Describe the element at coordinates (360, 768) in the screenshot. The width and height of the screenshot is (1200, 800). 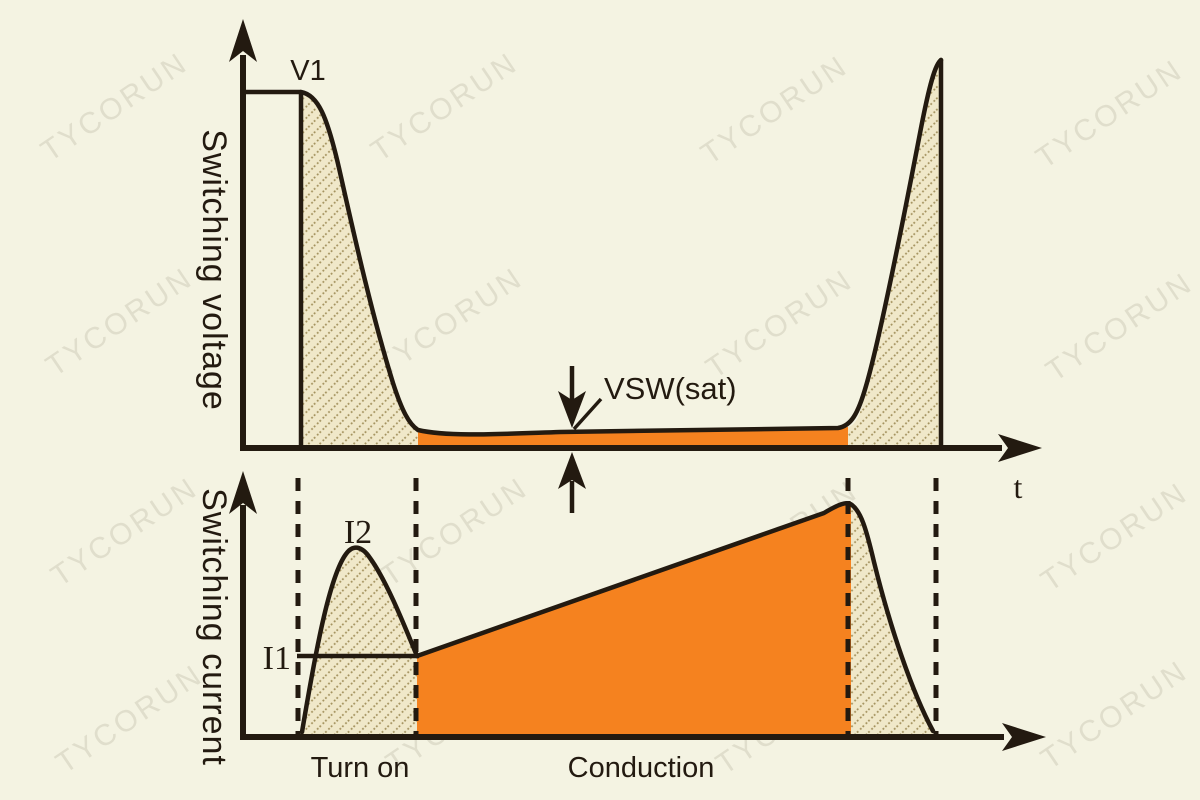
I see `turn-on-label: Turn on` at that location.